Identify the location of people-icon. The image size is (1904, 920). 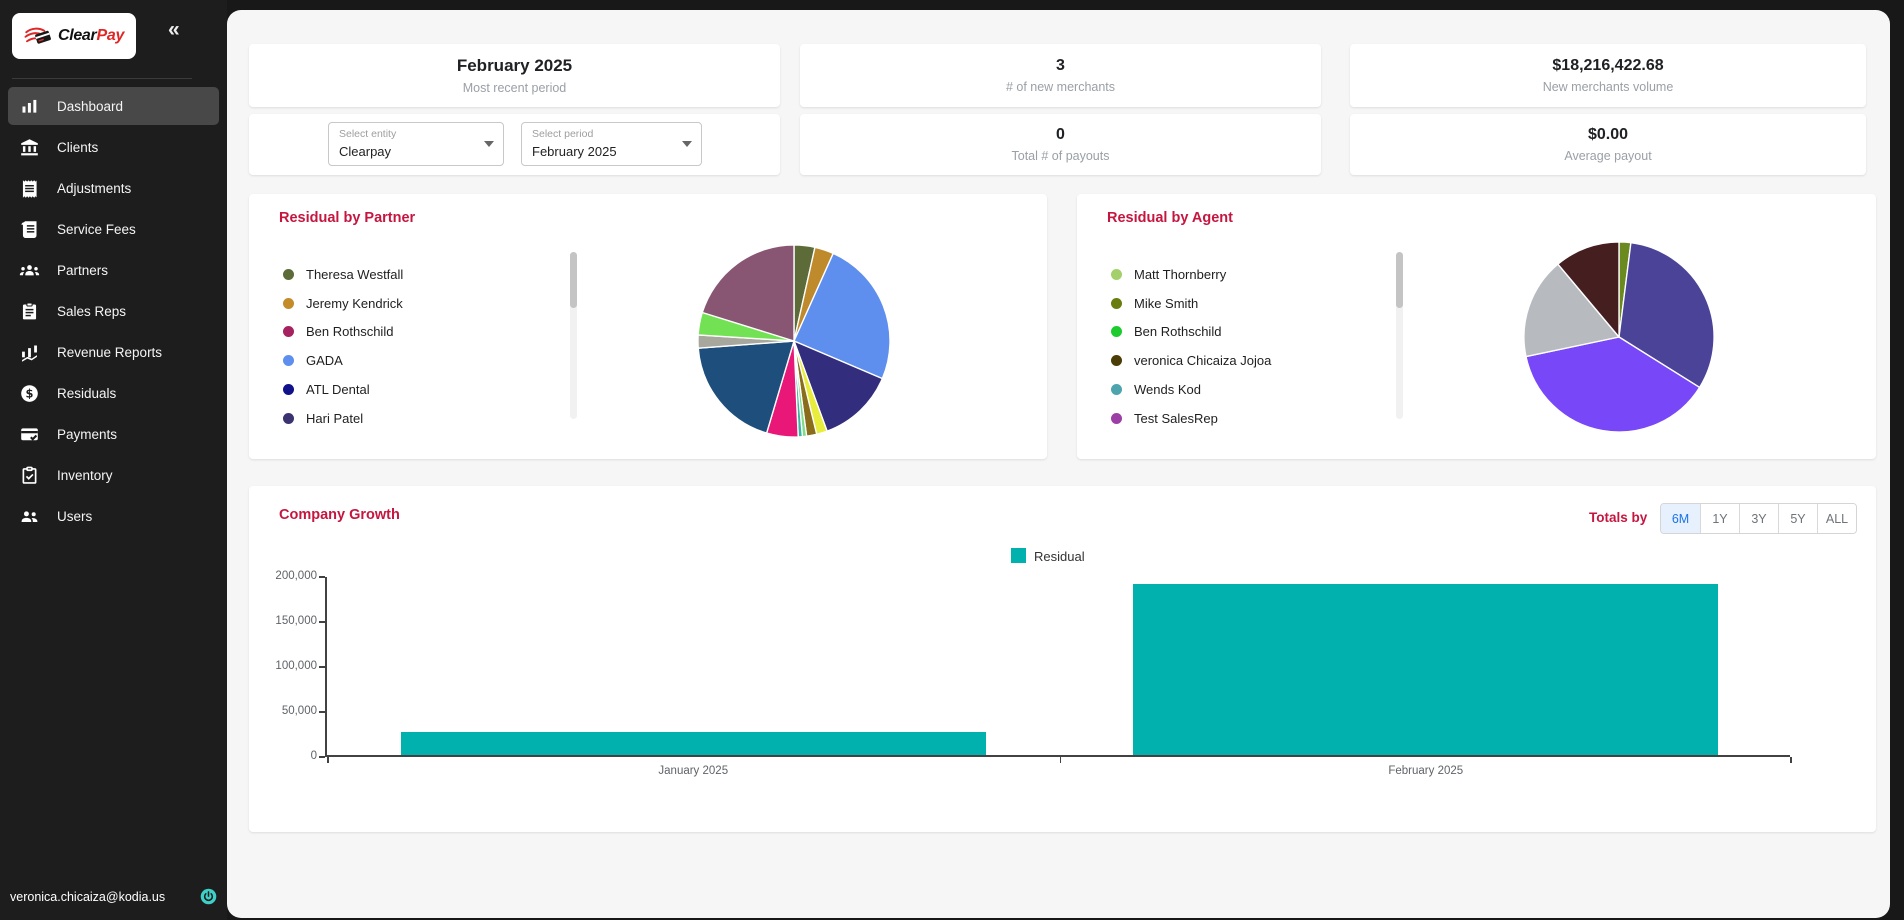
(29, 516).